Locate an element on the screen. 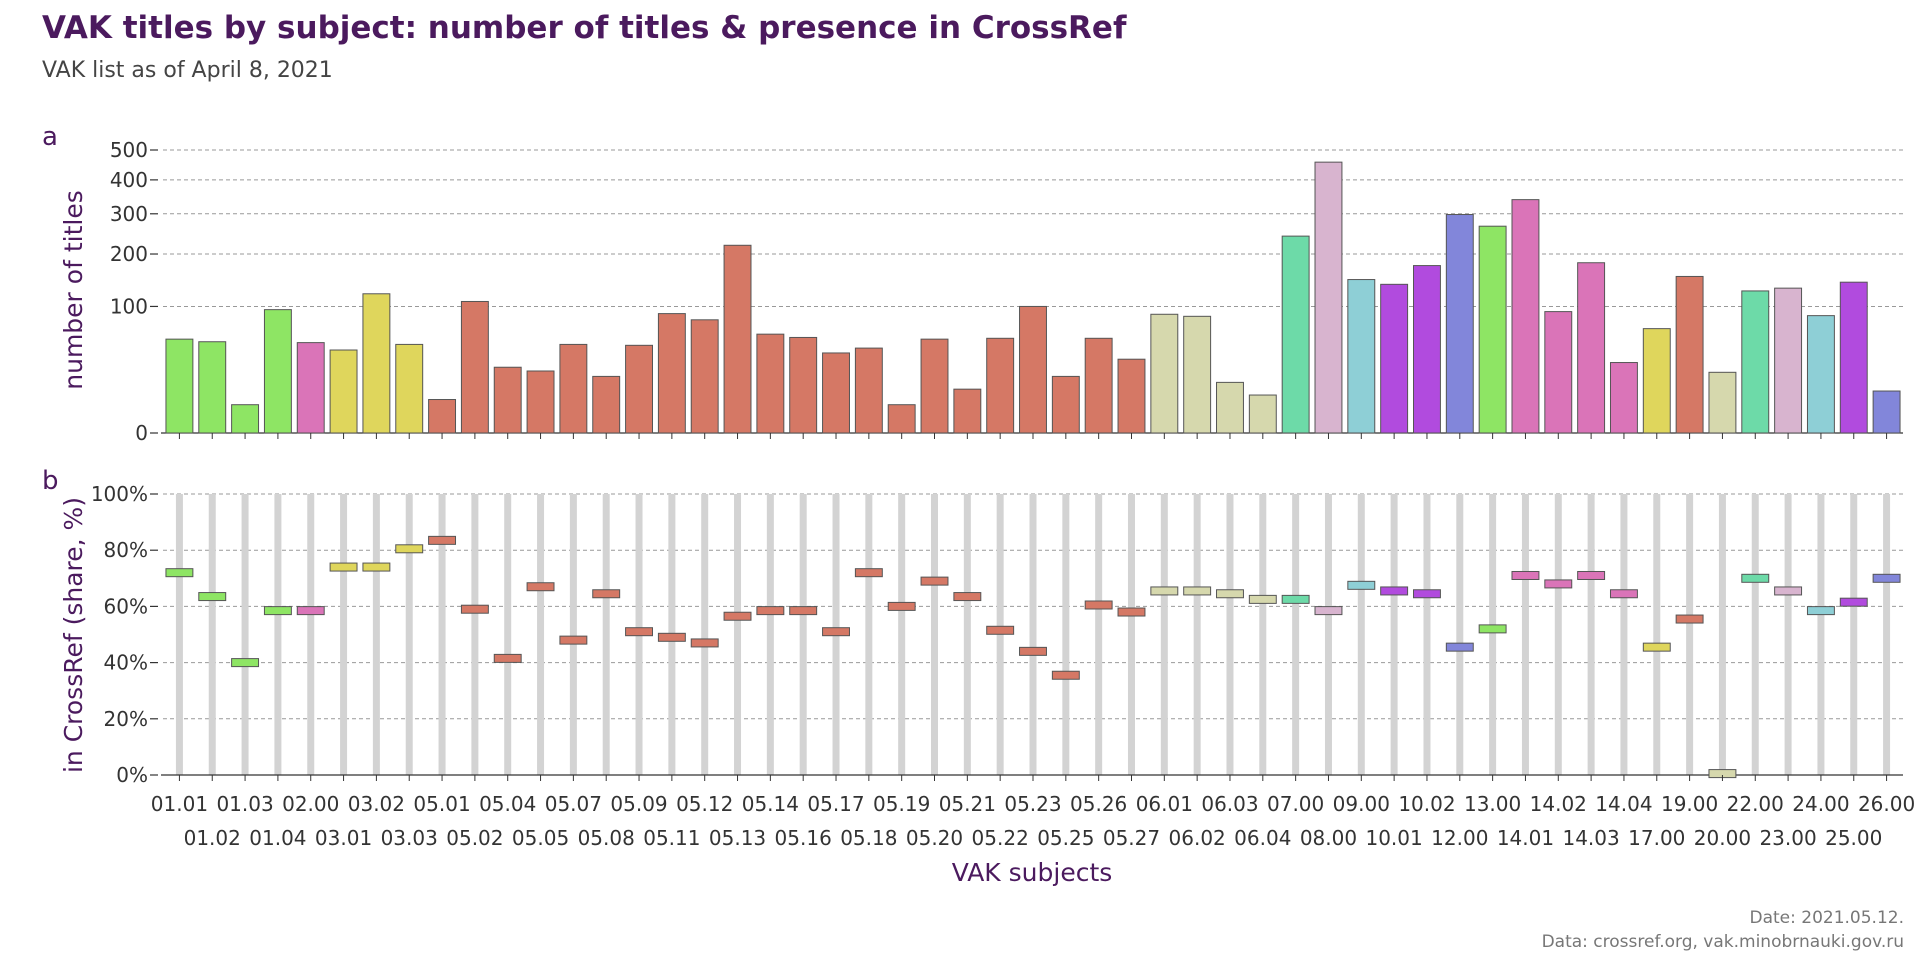 The image size is (1920, 960). share-marker-05.19 is located at coordinates (901, 606).